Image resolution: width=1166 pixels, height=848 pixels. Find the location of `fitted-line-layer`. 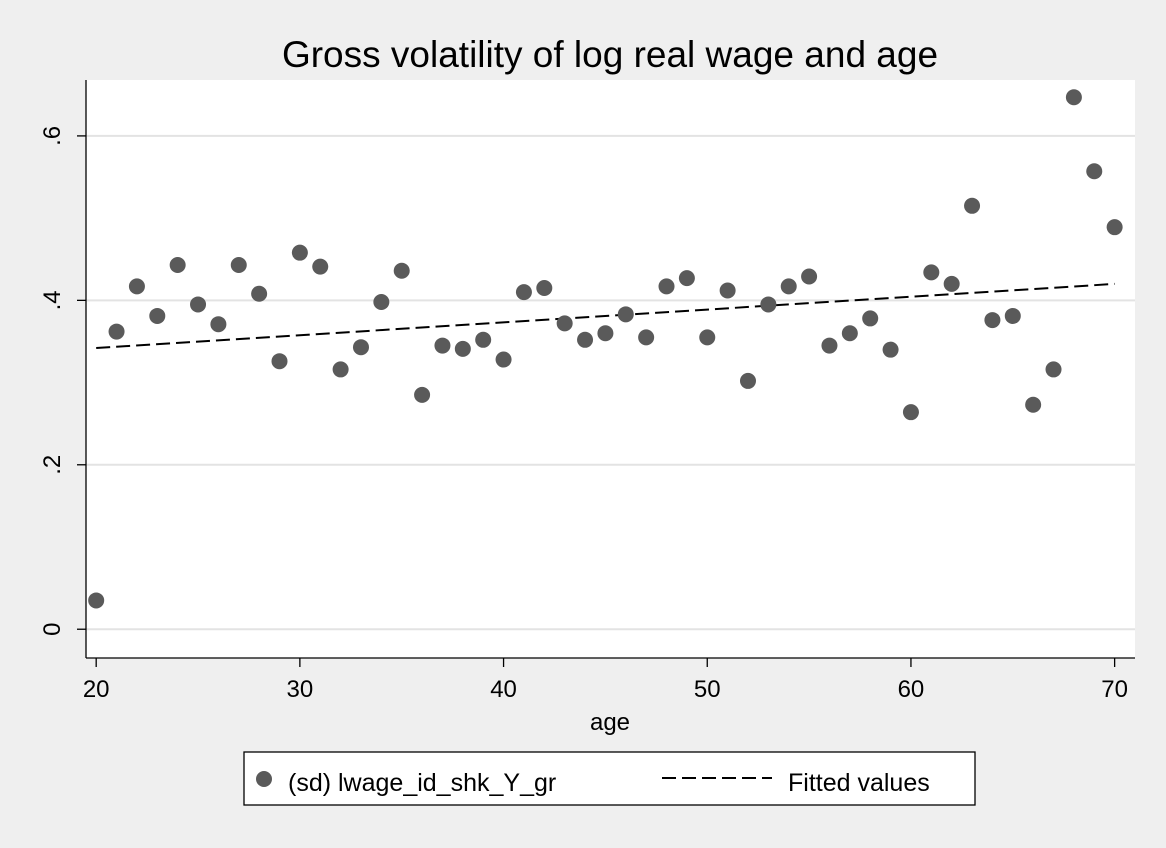

fitted-line-layer is located at coordinates (605, 316).